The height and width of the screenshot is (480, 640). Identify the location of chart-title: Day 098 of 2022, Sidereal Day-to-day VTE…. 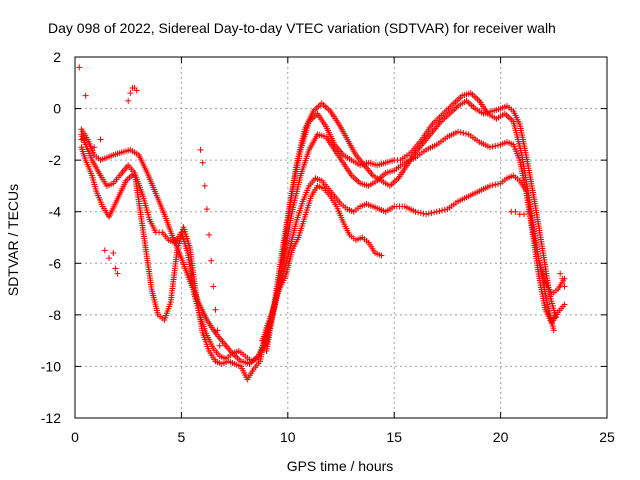
(302, 28).